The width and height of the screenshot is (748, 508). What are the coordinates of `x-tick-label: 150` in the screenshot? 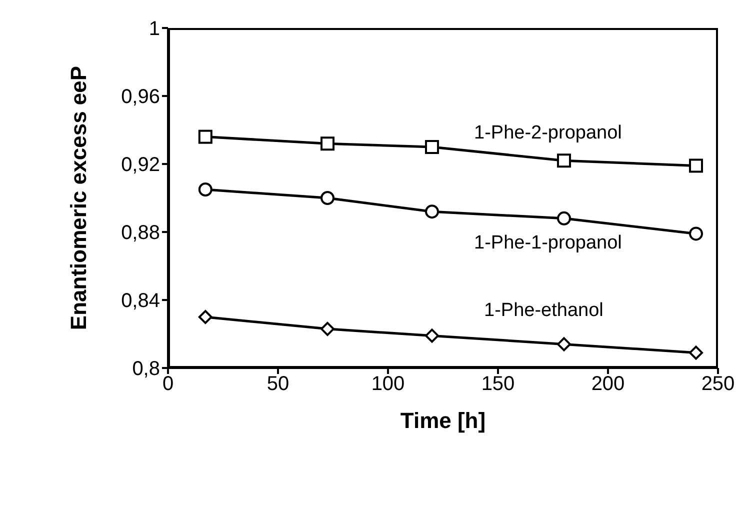 It's located at (498, 384).